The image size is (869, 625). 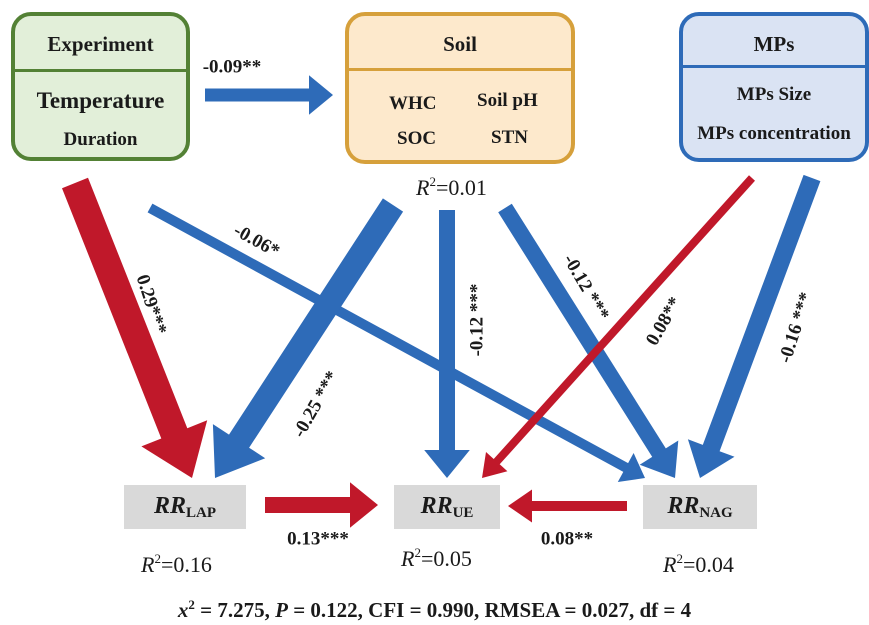 What do you see at coordinates (100, 139) in the screenshot?
I see `experiment-item-duration: Duration` at bounding box center [100, 139].